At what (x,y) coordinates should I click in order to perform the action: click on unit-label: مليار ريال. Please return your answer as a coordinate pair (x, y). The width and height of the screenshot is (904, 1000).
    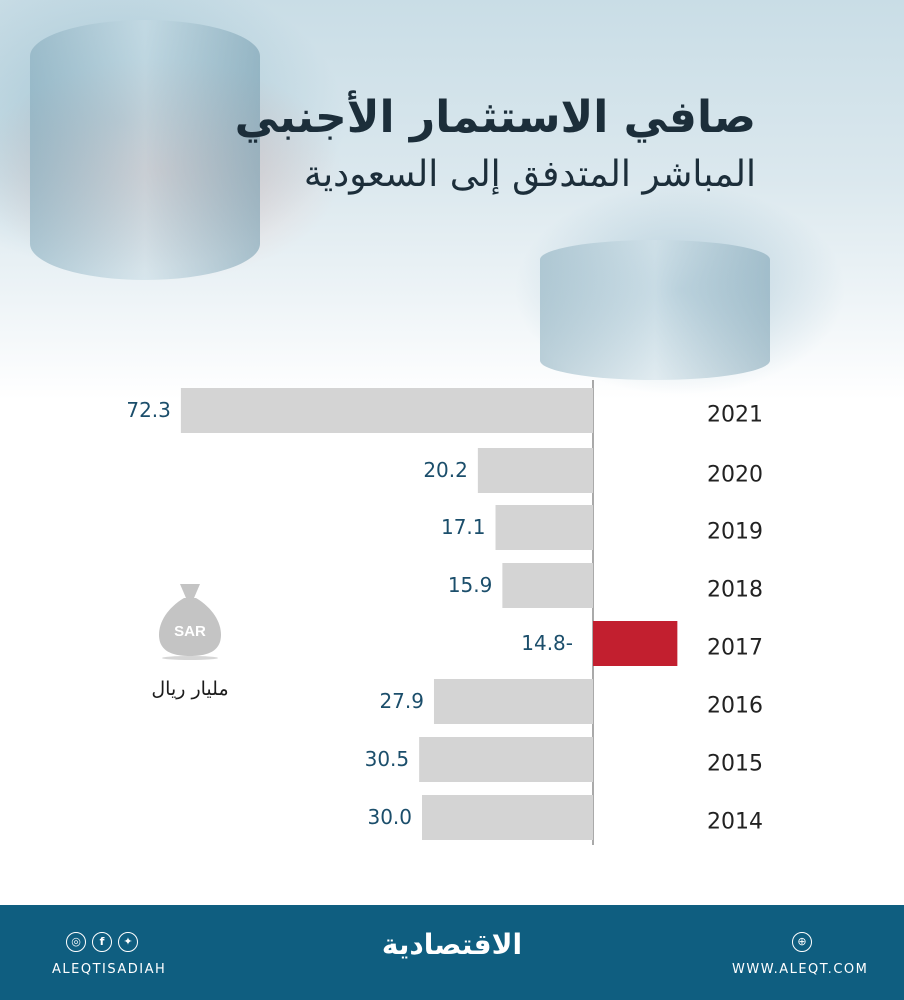
    Looking at the image, I should click on (190, 689).